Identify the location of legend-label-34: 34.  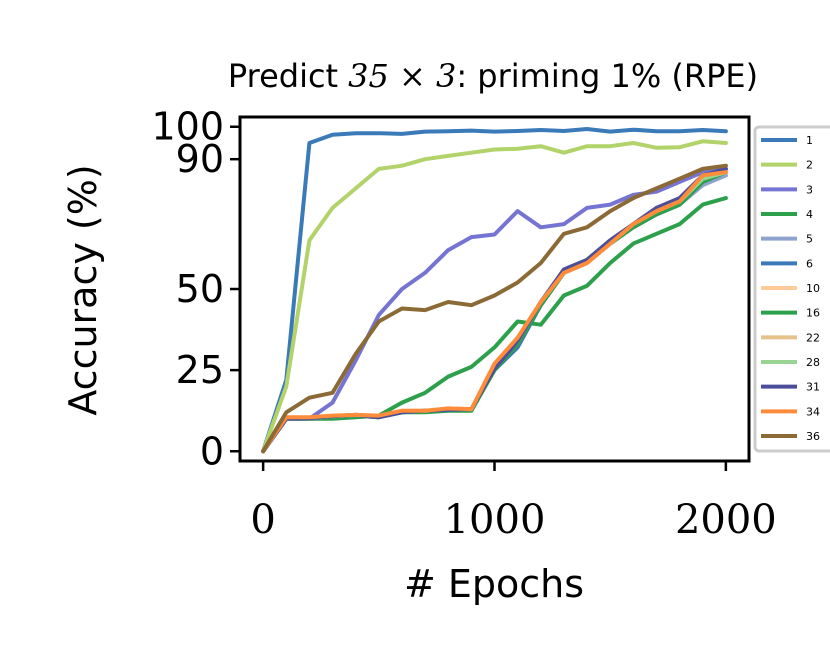
(813, 411).